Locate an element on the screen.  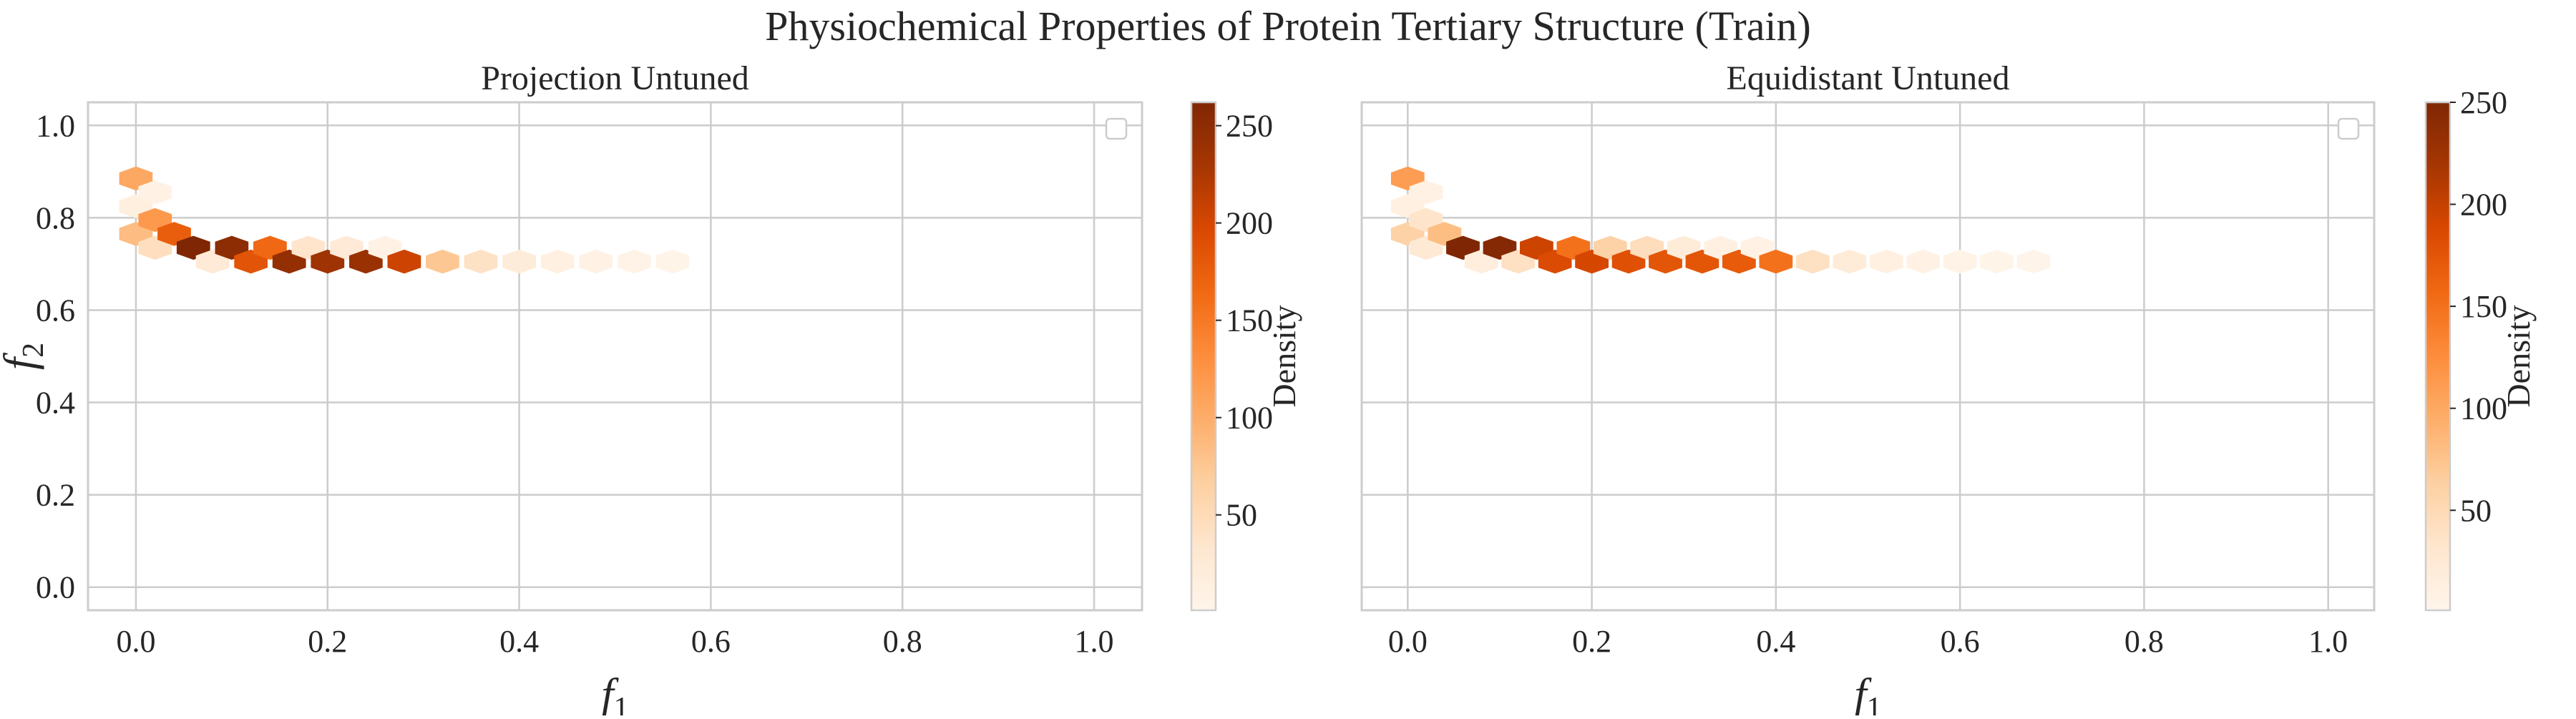
y-tick-label: 0.0 is located at coordinates (55, 587).